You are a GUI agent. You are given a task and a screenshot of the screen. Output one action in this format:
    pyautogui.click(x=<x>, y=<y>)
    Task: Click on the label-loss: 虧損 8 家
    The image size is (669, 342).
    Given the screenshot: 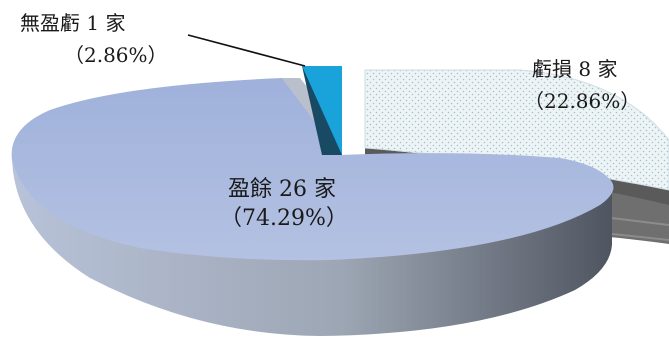 What is the action you would take?
    pyautogui.click(x=574, y=69)
    